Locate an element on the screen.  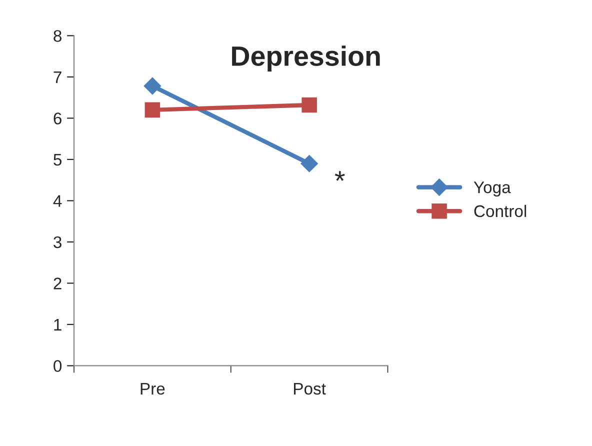
x-tick-label: Post is located at coordinates (310, 389).